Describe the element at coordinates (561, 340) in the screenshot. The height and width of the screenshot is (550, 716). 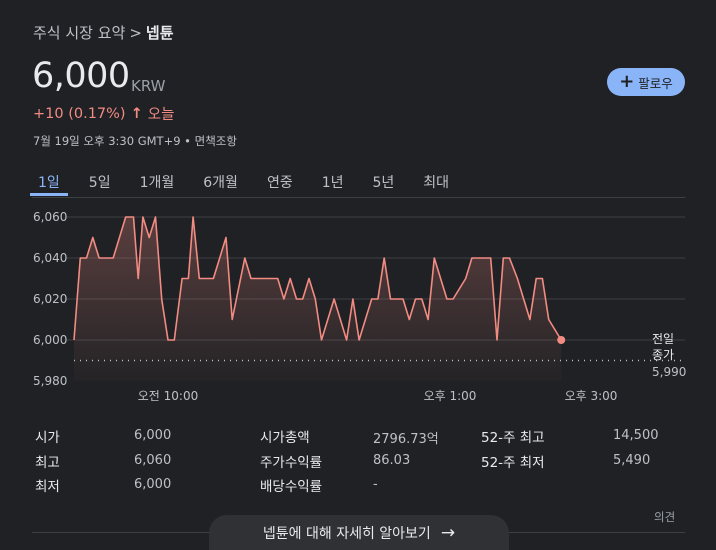
I see `last-price-dot` at that location.